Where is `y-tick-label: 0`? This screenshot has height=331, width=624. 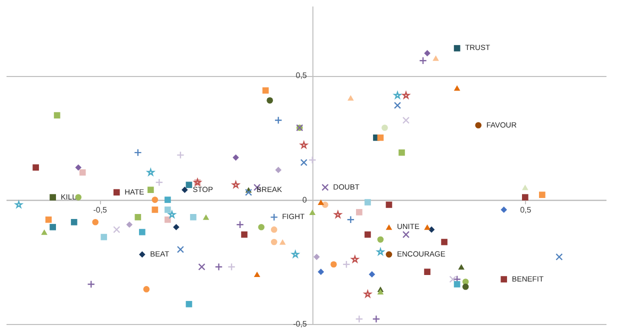 y-tick-label: 0 is located at coordinates (305, 199).